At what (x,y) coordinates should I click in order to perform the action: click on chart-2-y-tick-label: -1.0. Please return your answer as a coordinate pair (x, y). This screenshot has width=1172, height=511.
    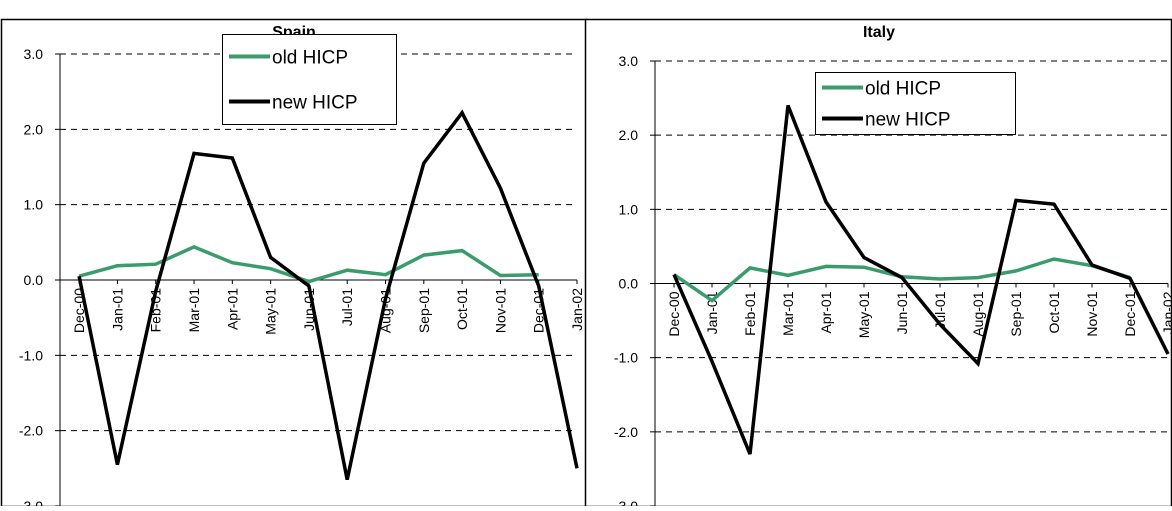
    Looking at the image, I should click on (626, 358).